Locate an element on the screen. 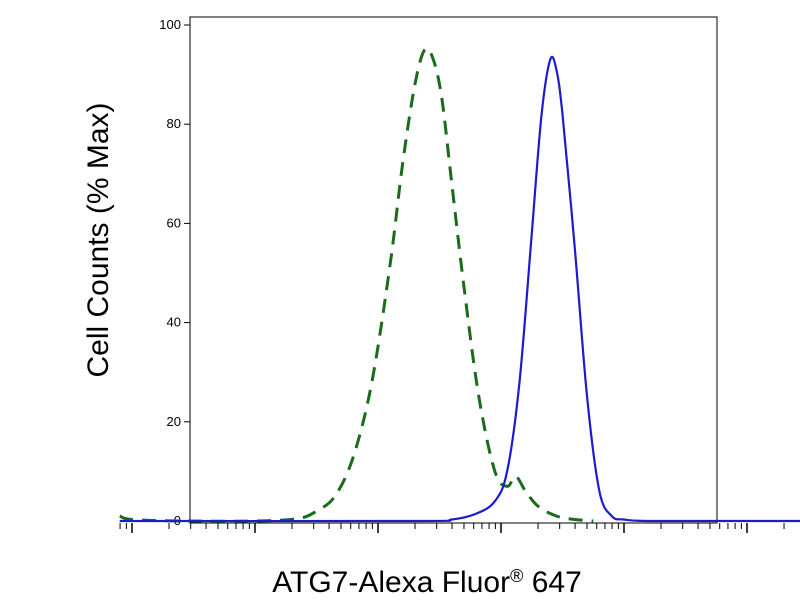 This screenshot has height=600, width=800. x-axis-label: ATG7-Alexa Fluor® 647 is located at coordinates (427, 582).